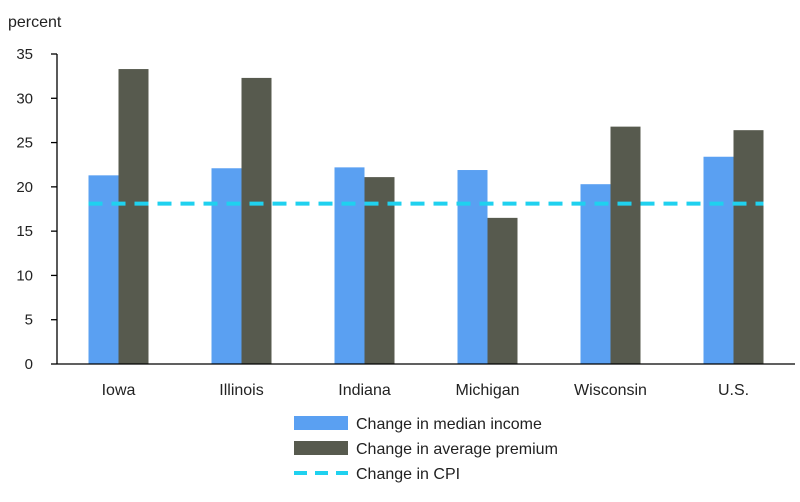 The image size is (800, 502). What do you see at coordinates (24, 275) in the screenshot?
I see `y-tick-label: 10` at bounding box center [24, 275].